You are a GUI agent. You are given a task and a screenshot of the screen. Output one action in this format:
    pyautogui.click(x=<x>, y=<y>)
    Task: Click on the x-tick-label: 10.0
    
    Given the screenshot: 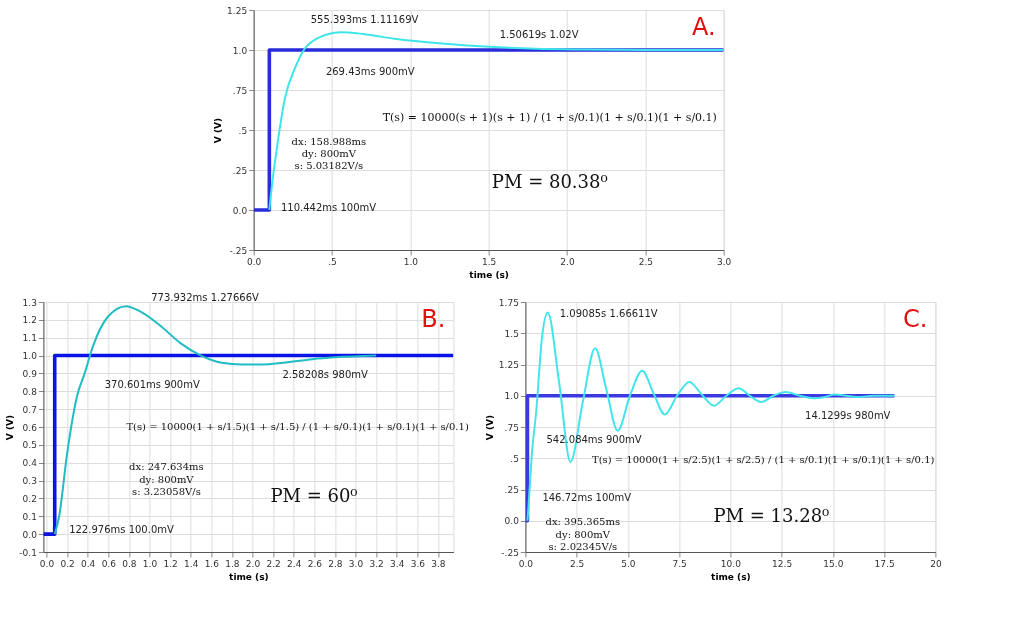 What is the action you would take?
    pyautogui.click(x=731, y=563)
    